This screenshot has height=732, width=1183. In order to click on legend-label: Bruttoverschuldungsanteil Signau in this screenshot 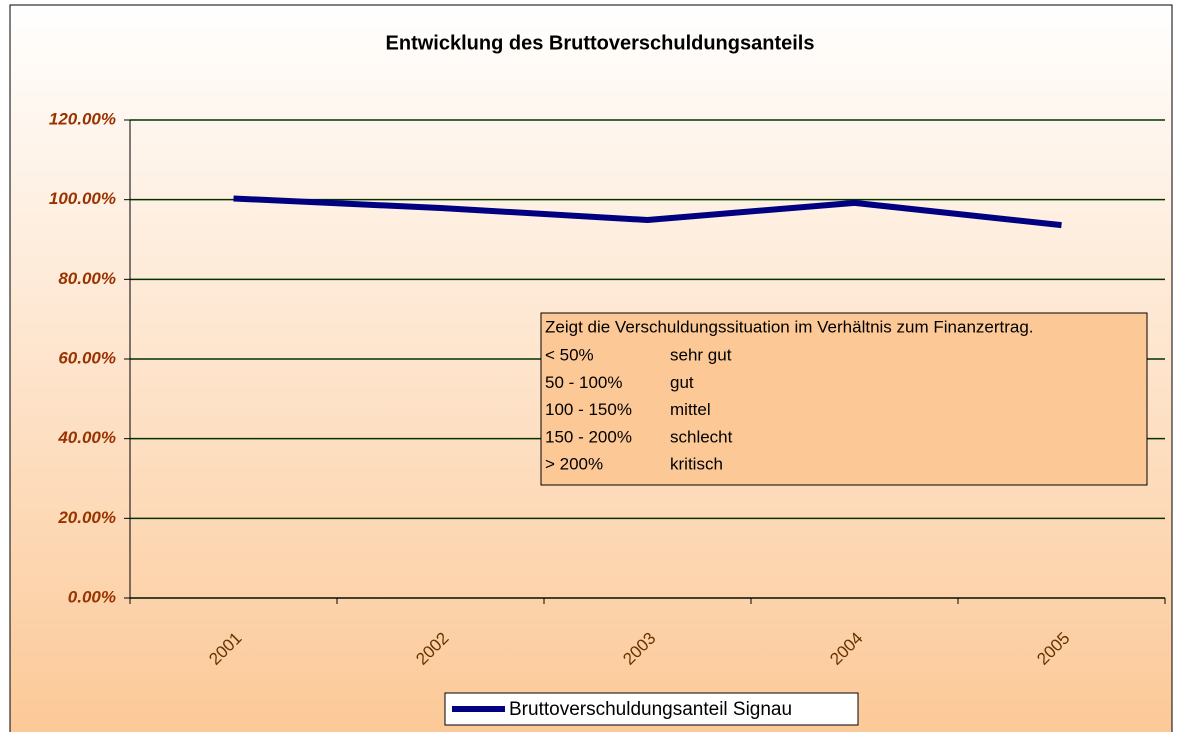, I will do `click(650, 709)`.